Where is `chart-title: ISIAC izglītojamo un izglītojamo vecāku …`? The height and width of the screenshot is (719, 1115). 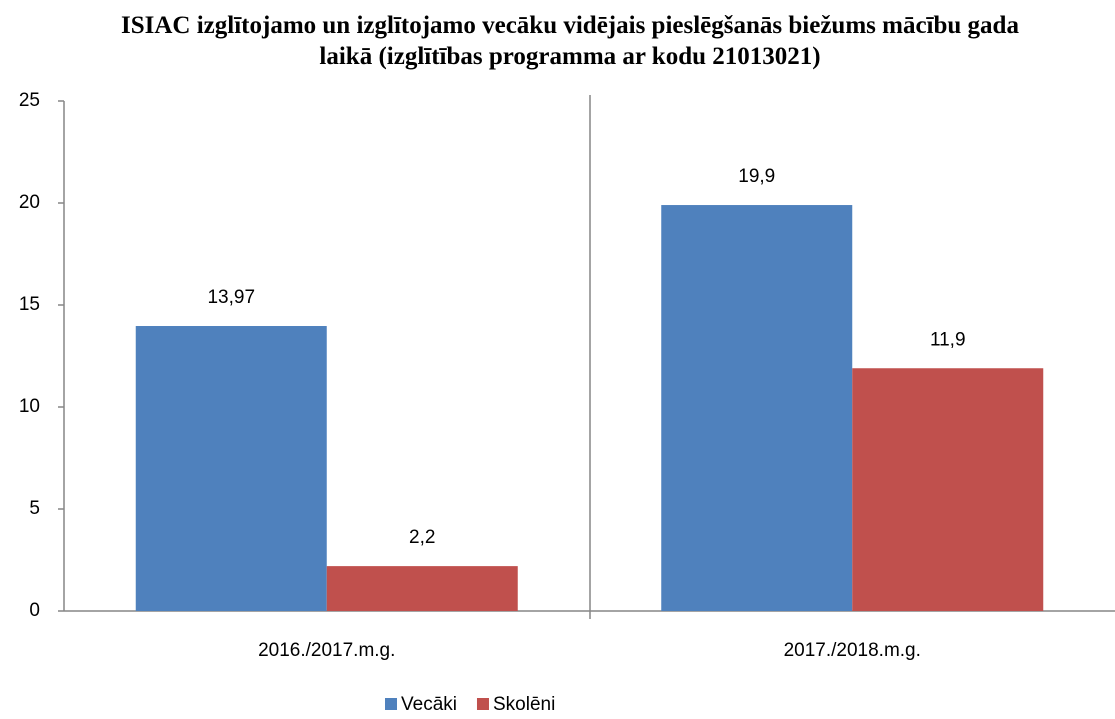
chart-title: ISIAC izglītojamo un izglītojamo vecāku … is located at coordinates (570, 41).